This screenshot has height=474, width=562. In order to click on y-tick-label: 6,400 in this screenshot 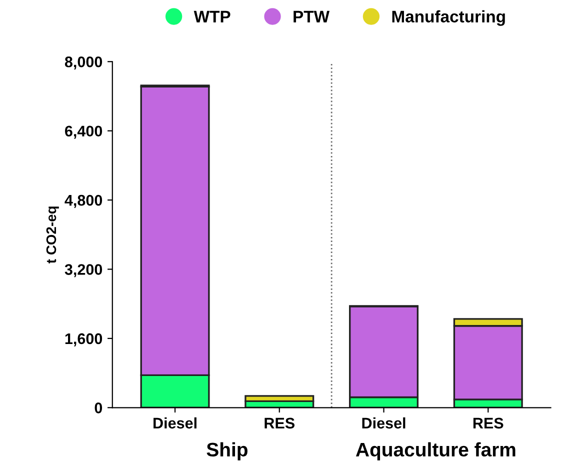, I will do `click(83, 132)`.